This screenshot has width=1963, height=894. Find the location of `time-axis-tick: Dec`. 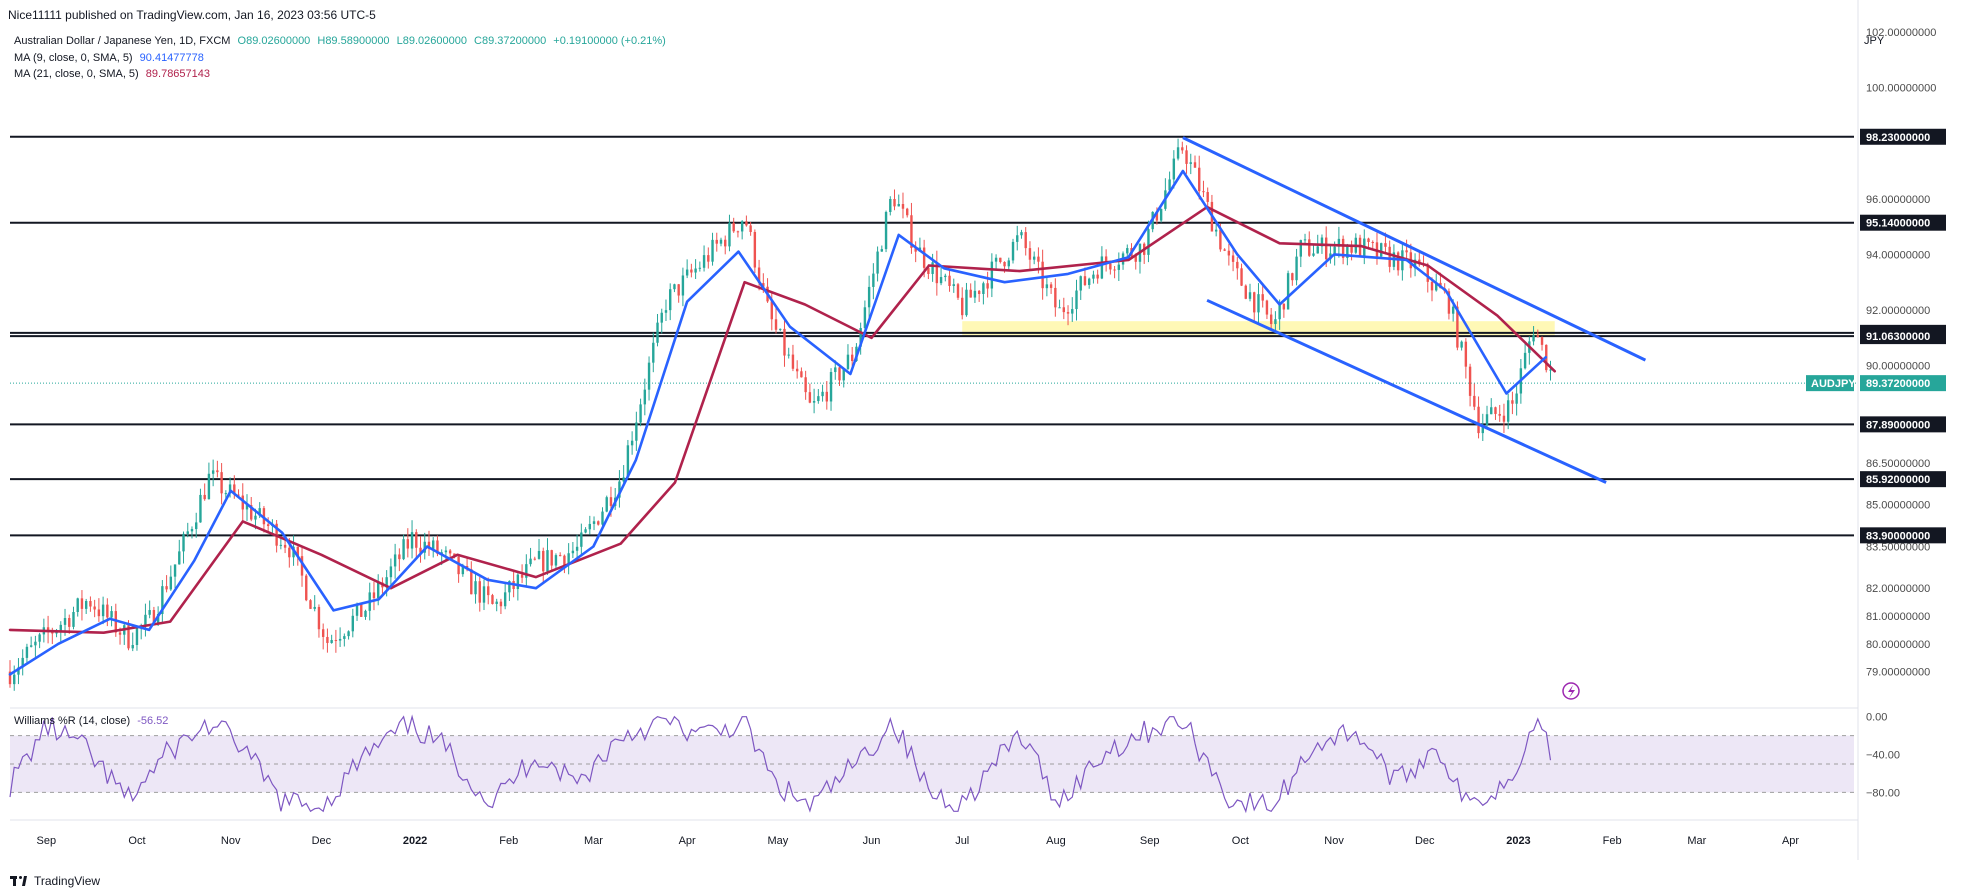

time-axis-tick: Dec is located at coordinates (1425, 841).